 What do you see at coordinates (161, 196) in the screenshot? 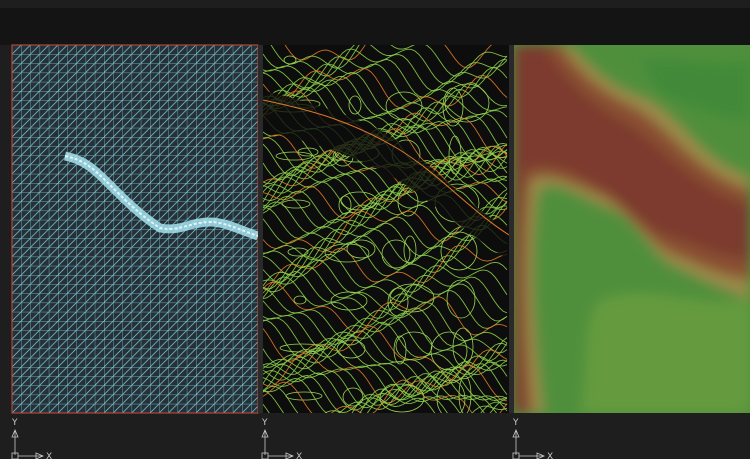
I see `river-mesh-detail` at bounding box center [161, 196].